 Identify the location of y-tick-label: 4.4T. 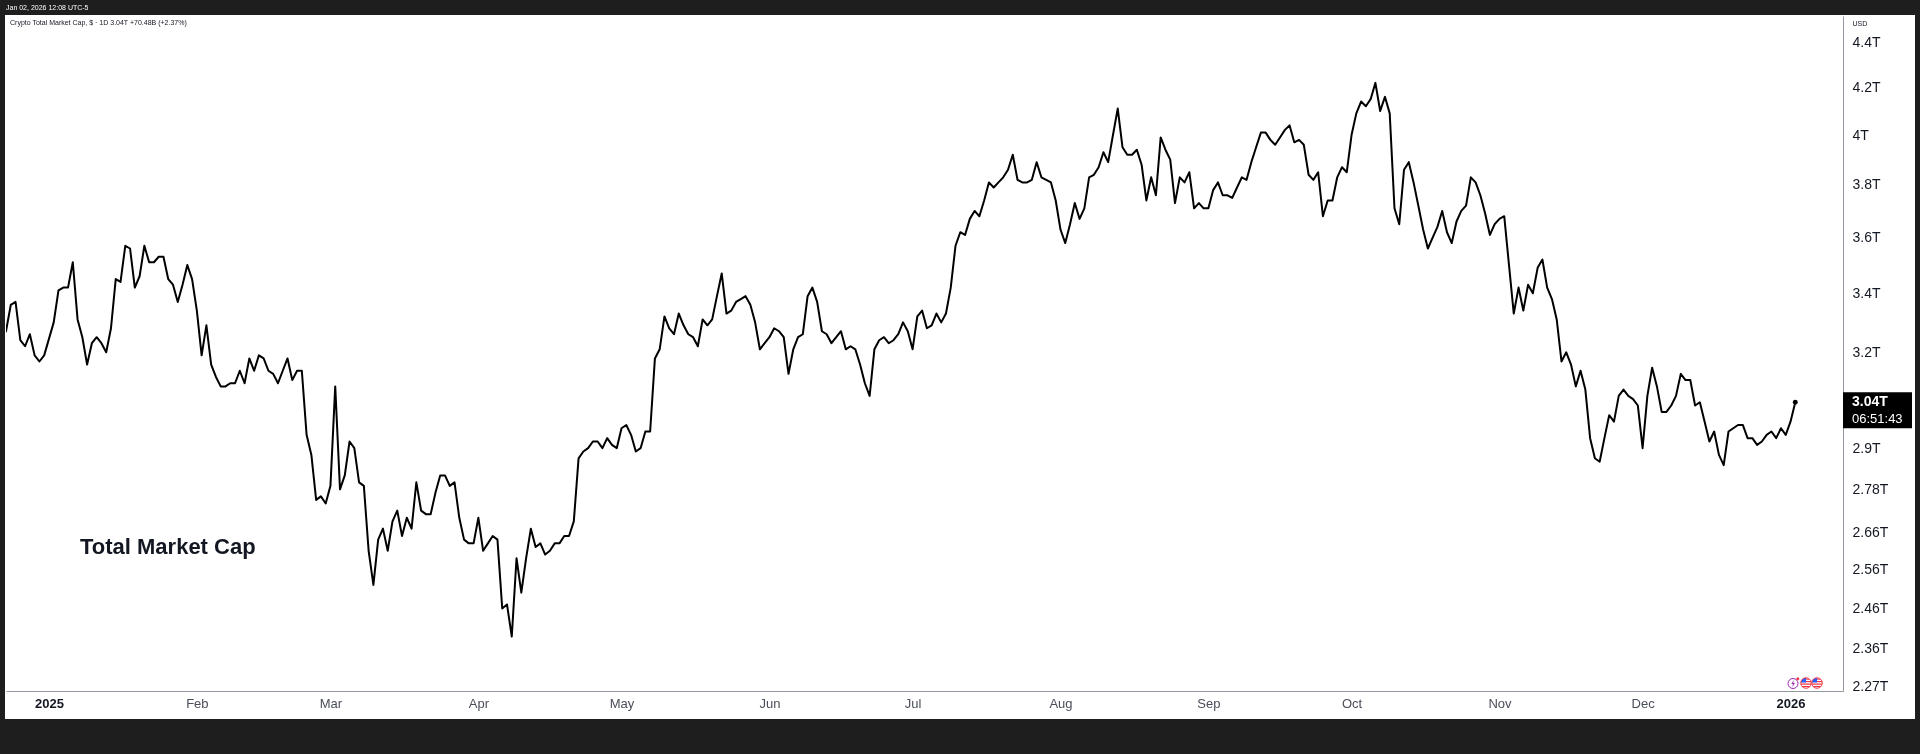
(1866, 41).